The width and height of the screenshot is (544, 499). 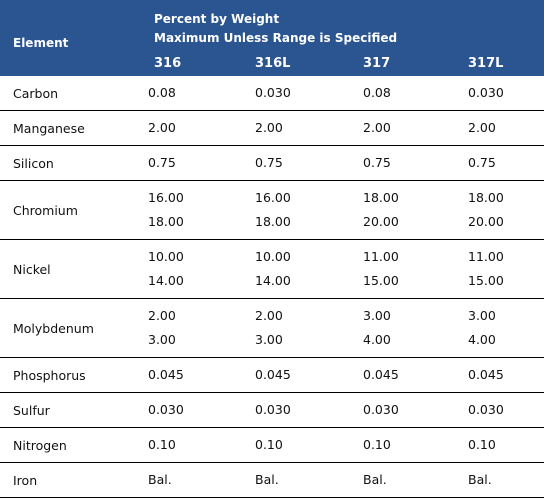 I want to click on table-row: Silicon 0.75 0.75 0.75 0.75, so click(x=272, y=163).